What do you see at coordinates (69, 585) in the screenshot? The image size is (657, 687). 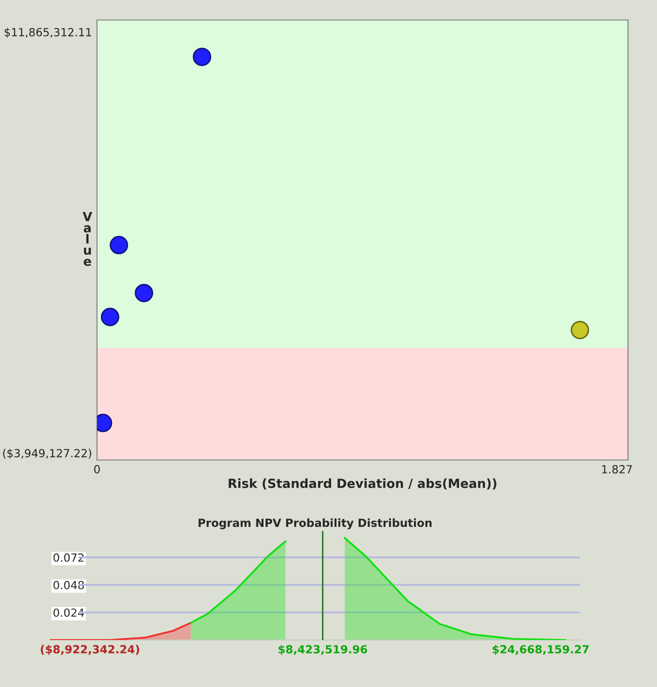 I see `y-tick-label: 0.048` at bounding box center [69, 585].